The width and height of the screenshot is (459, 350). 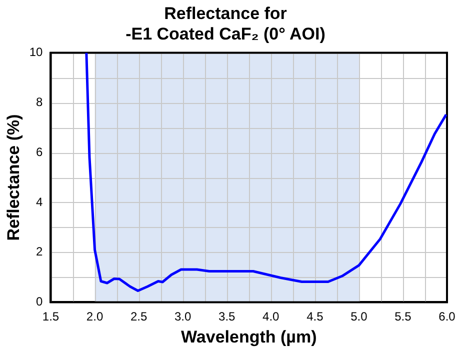 I want to click on y-tick-label: 0, so click(x=40, y=301).